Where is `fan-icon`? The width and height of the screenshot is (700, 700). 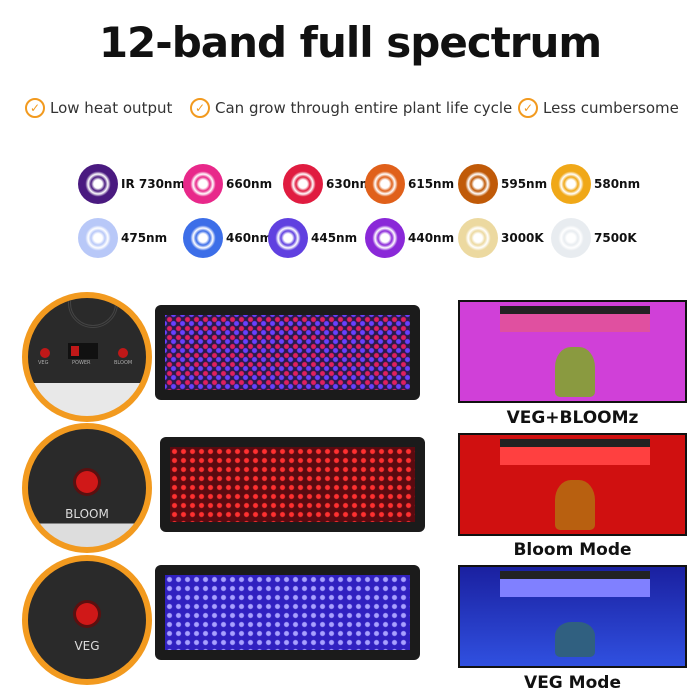 fan-icon is located at coordinates (93, 313).